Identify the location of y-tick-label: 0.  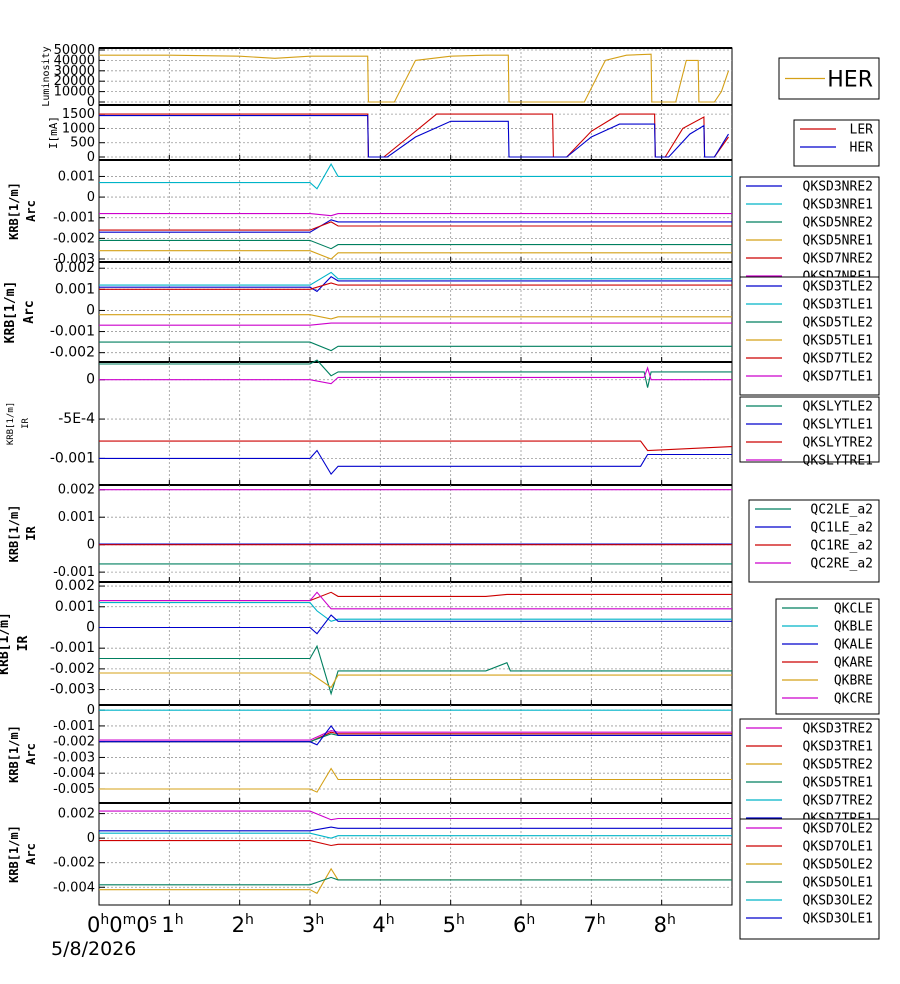
(91, 197).